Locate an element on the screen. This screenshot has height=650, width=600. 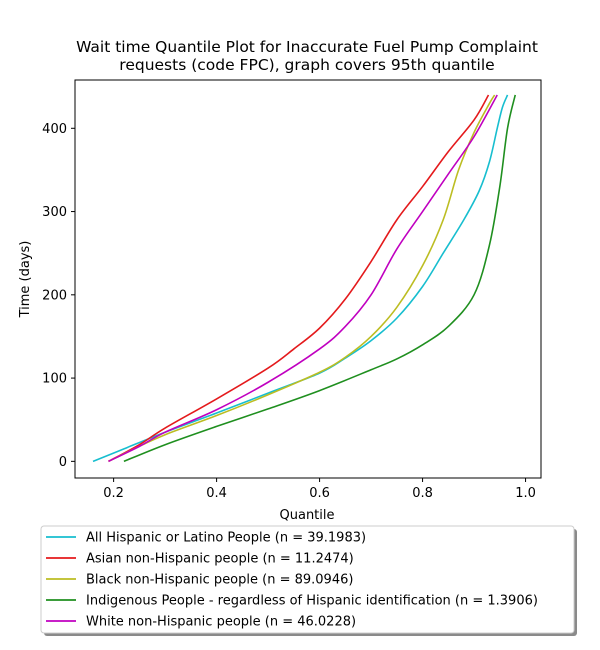
y-axis-label: Time (days) is located at coordinates (25, 280).